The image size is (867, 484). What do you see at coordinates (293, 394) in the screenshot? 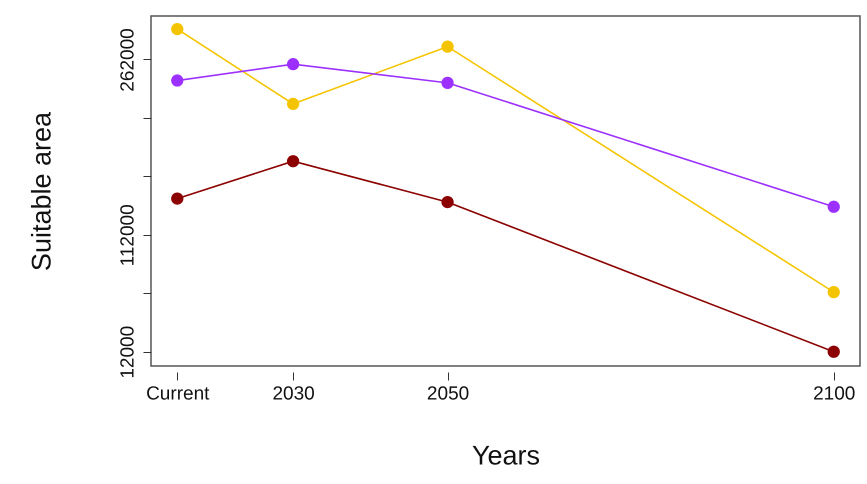
I see `x-tick-label: 2030` at bounding box center [293, 394].